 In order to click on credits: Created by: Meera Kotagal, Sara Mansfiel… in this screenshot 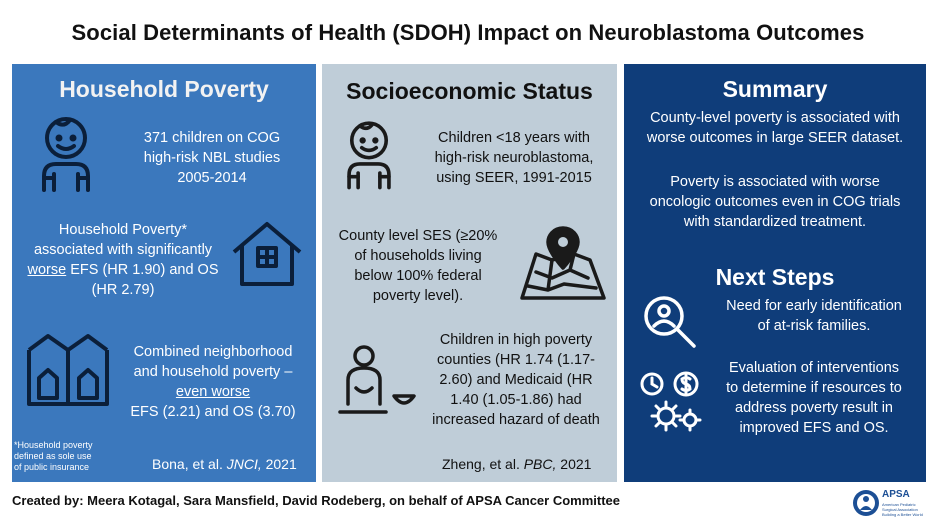, I will do `click(316, 500)`.